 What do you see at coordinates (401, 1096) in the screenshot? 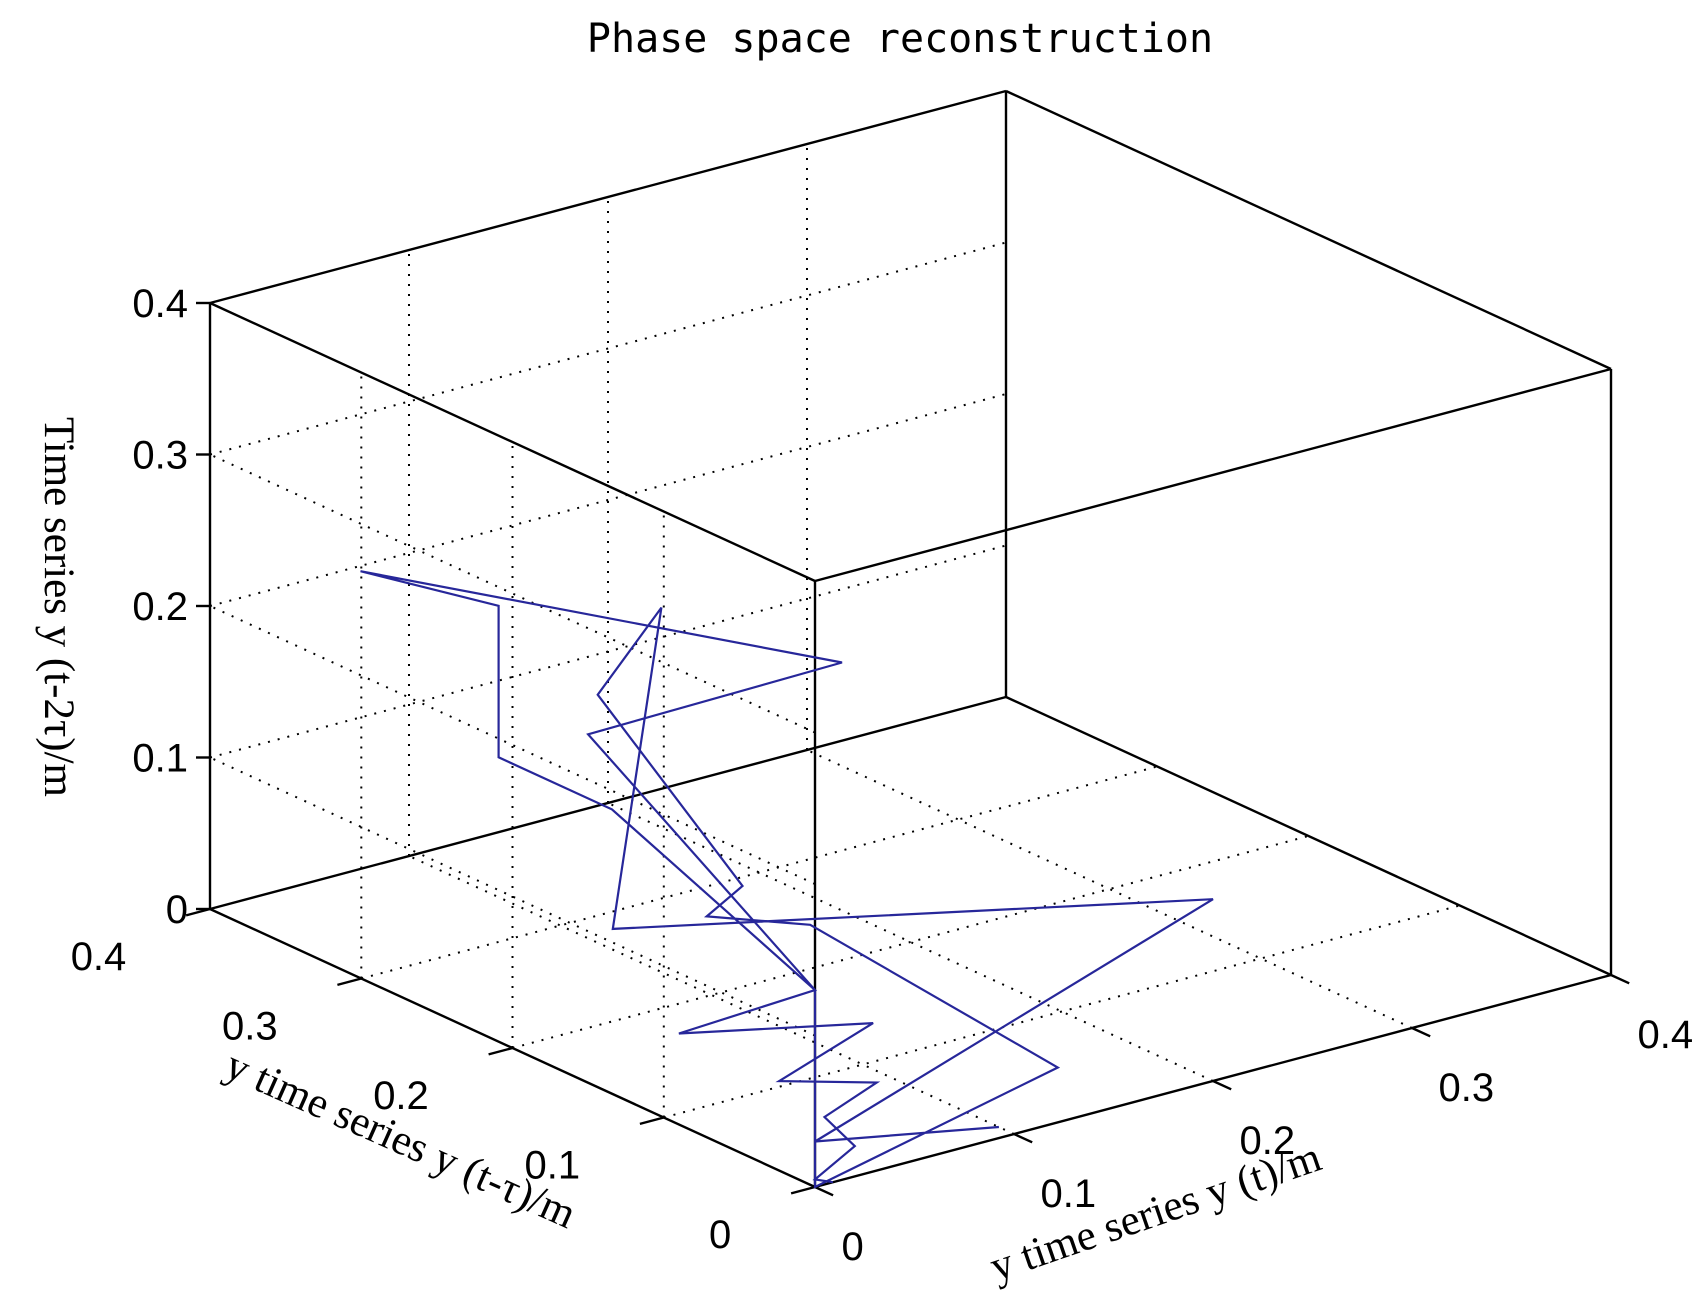
I see `y-tick-label: 0.2` at bounding box center [401, 1096].